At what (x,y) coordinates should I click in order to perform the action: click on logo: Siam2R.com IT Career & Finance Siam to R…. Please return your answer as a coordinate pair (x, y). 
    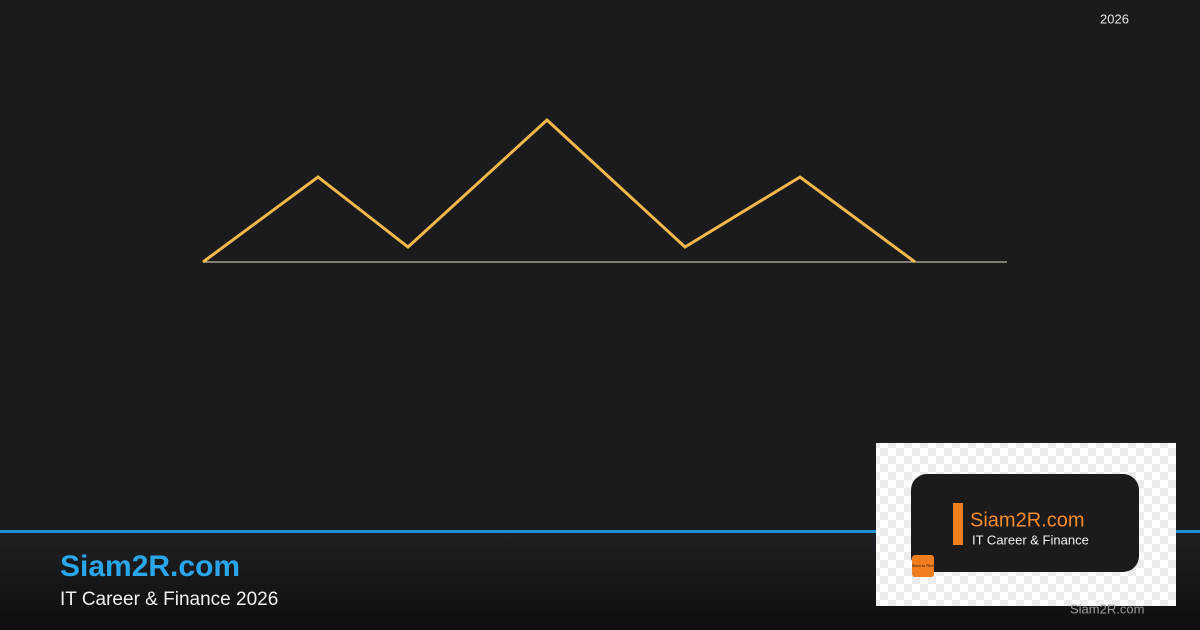
    Looking at the image, I should click on (1026, 524).